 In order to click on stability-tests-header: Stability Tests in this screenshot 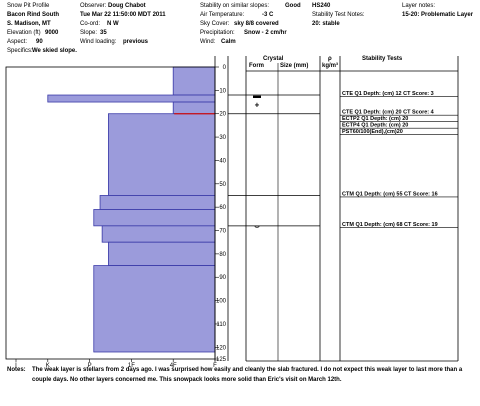, I will do `click(382, 59)`.